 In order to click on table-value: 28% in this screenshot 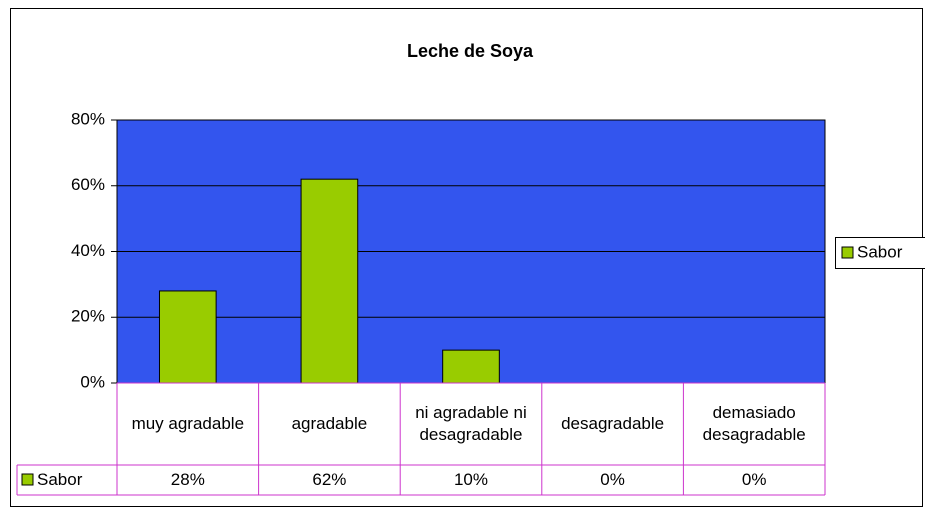, I will do `click(187, 479)`.